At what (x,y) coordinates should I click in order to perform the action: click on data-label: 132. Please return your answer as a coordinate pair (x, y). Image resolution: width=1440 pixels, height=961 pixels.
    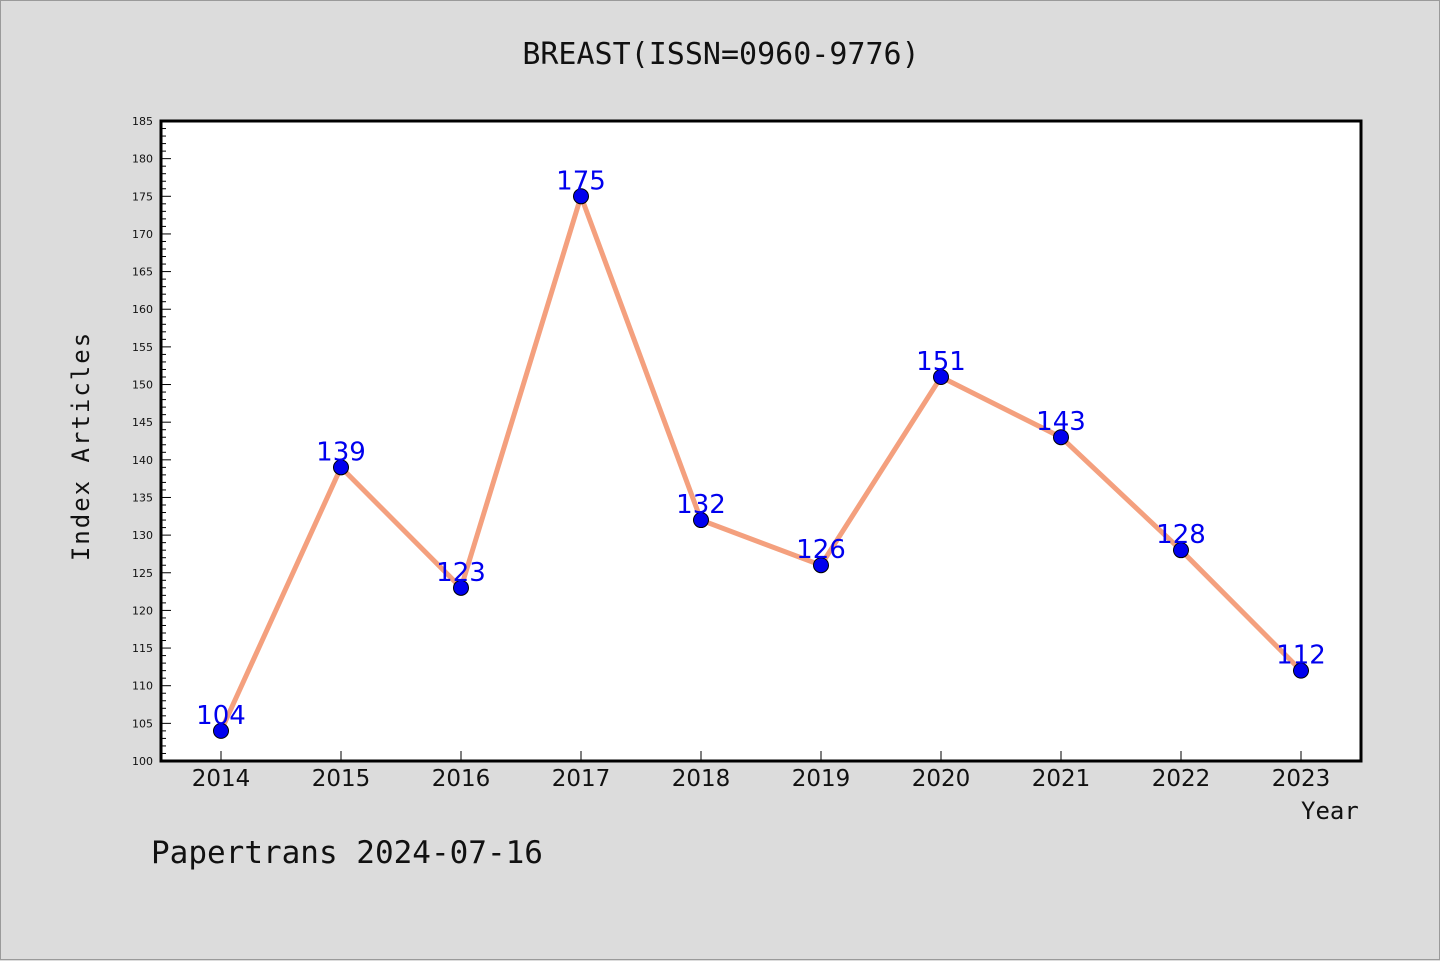
    Looking at the image, I should click on (701, 505).